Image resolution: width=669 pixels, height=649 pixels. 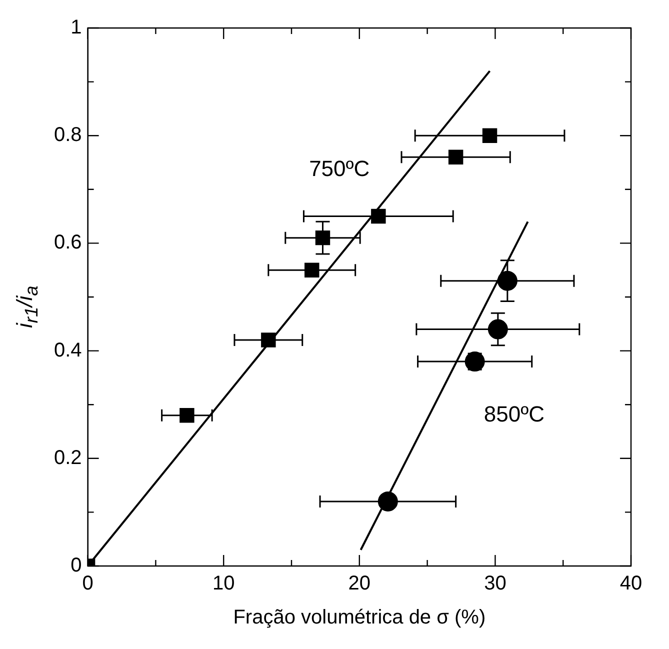 What do you see at coordinates (514, 413) in the screenshot?
I see `series-label: 850ºC` at bounding box center [514, 413].